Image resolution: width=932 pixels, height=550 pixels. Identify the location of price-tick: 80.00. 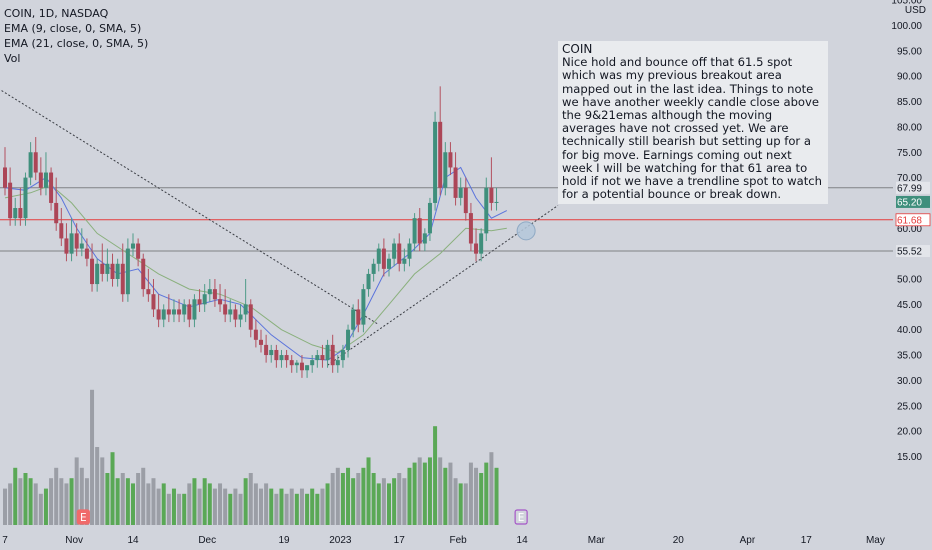
(909, 127).